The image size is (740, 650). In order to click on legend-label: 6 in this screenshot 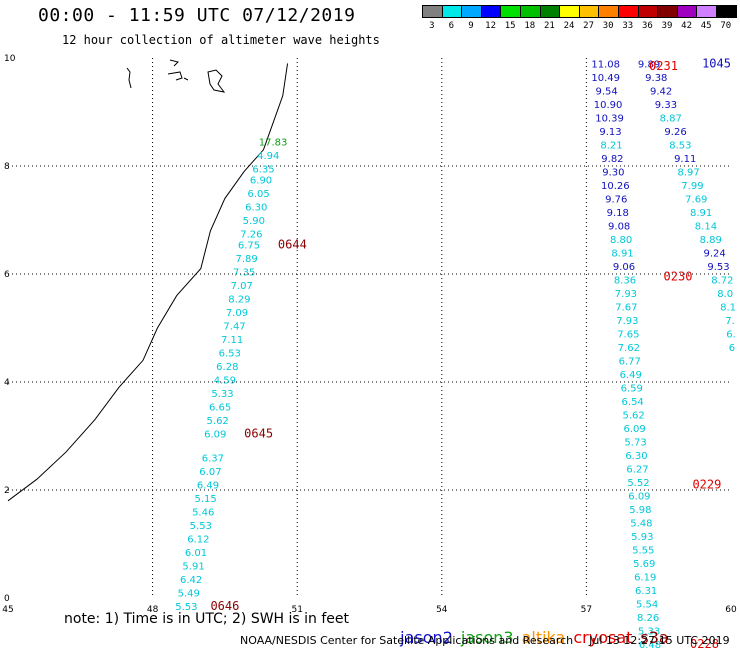, I will do `click(451, 26)`.